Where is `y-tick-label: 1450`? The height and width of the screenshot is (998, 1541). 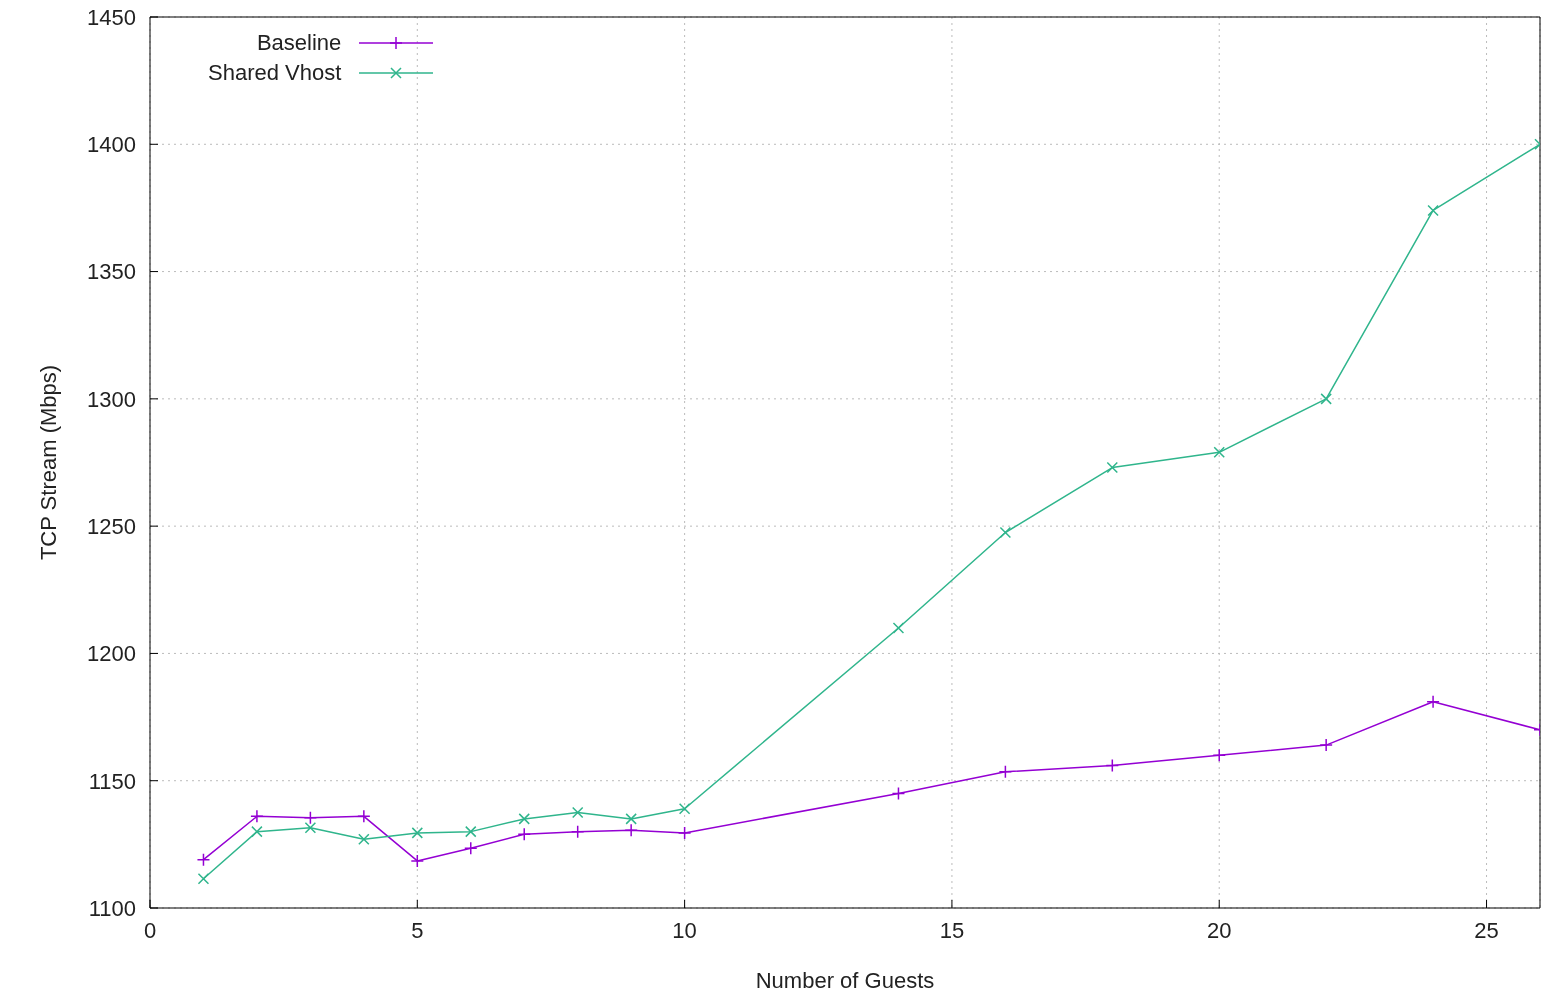
y-tick-label: 1450 is located at coordinates (111, 17).